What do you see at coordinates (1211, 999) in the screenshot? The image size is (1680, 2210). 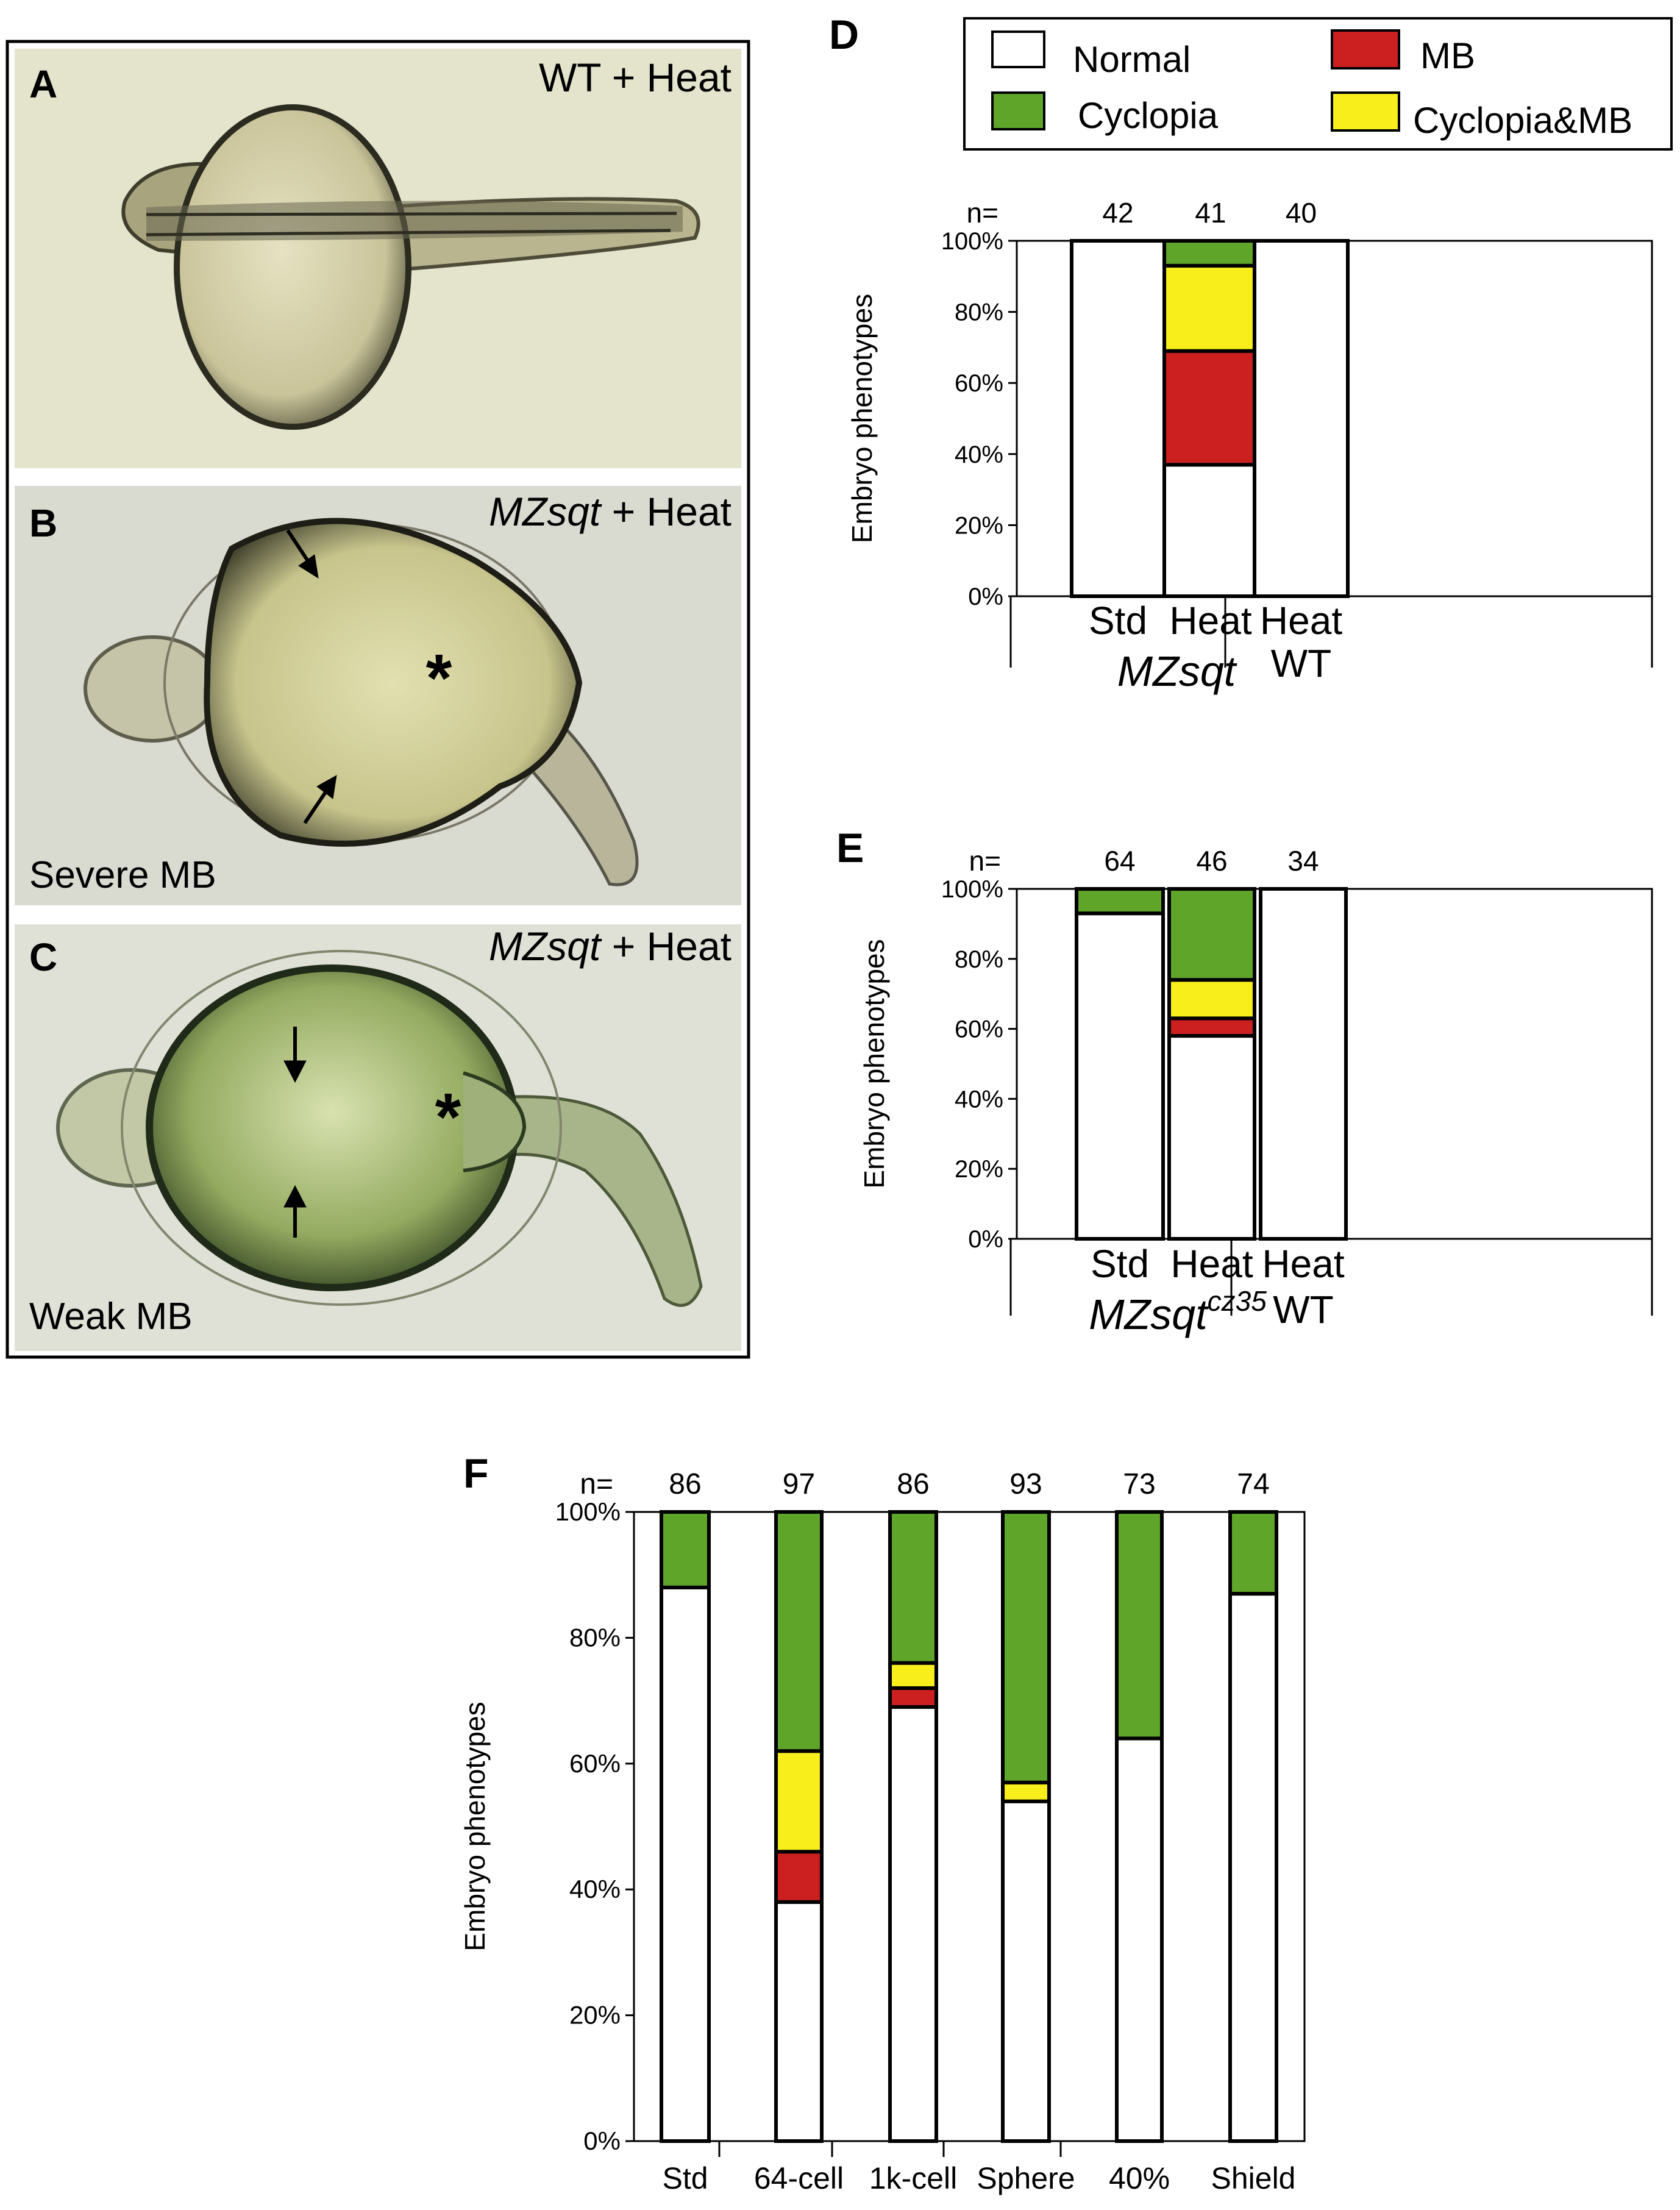 I see `chart-e-bar-cyclopia-mb` at bounding box center [1211, 999].